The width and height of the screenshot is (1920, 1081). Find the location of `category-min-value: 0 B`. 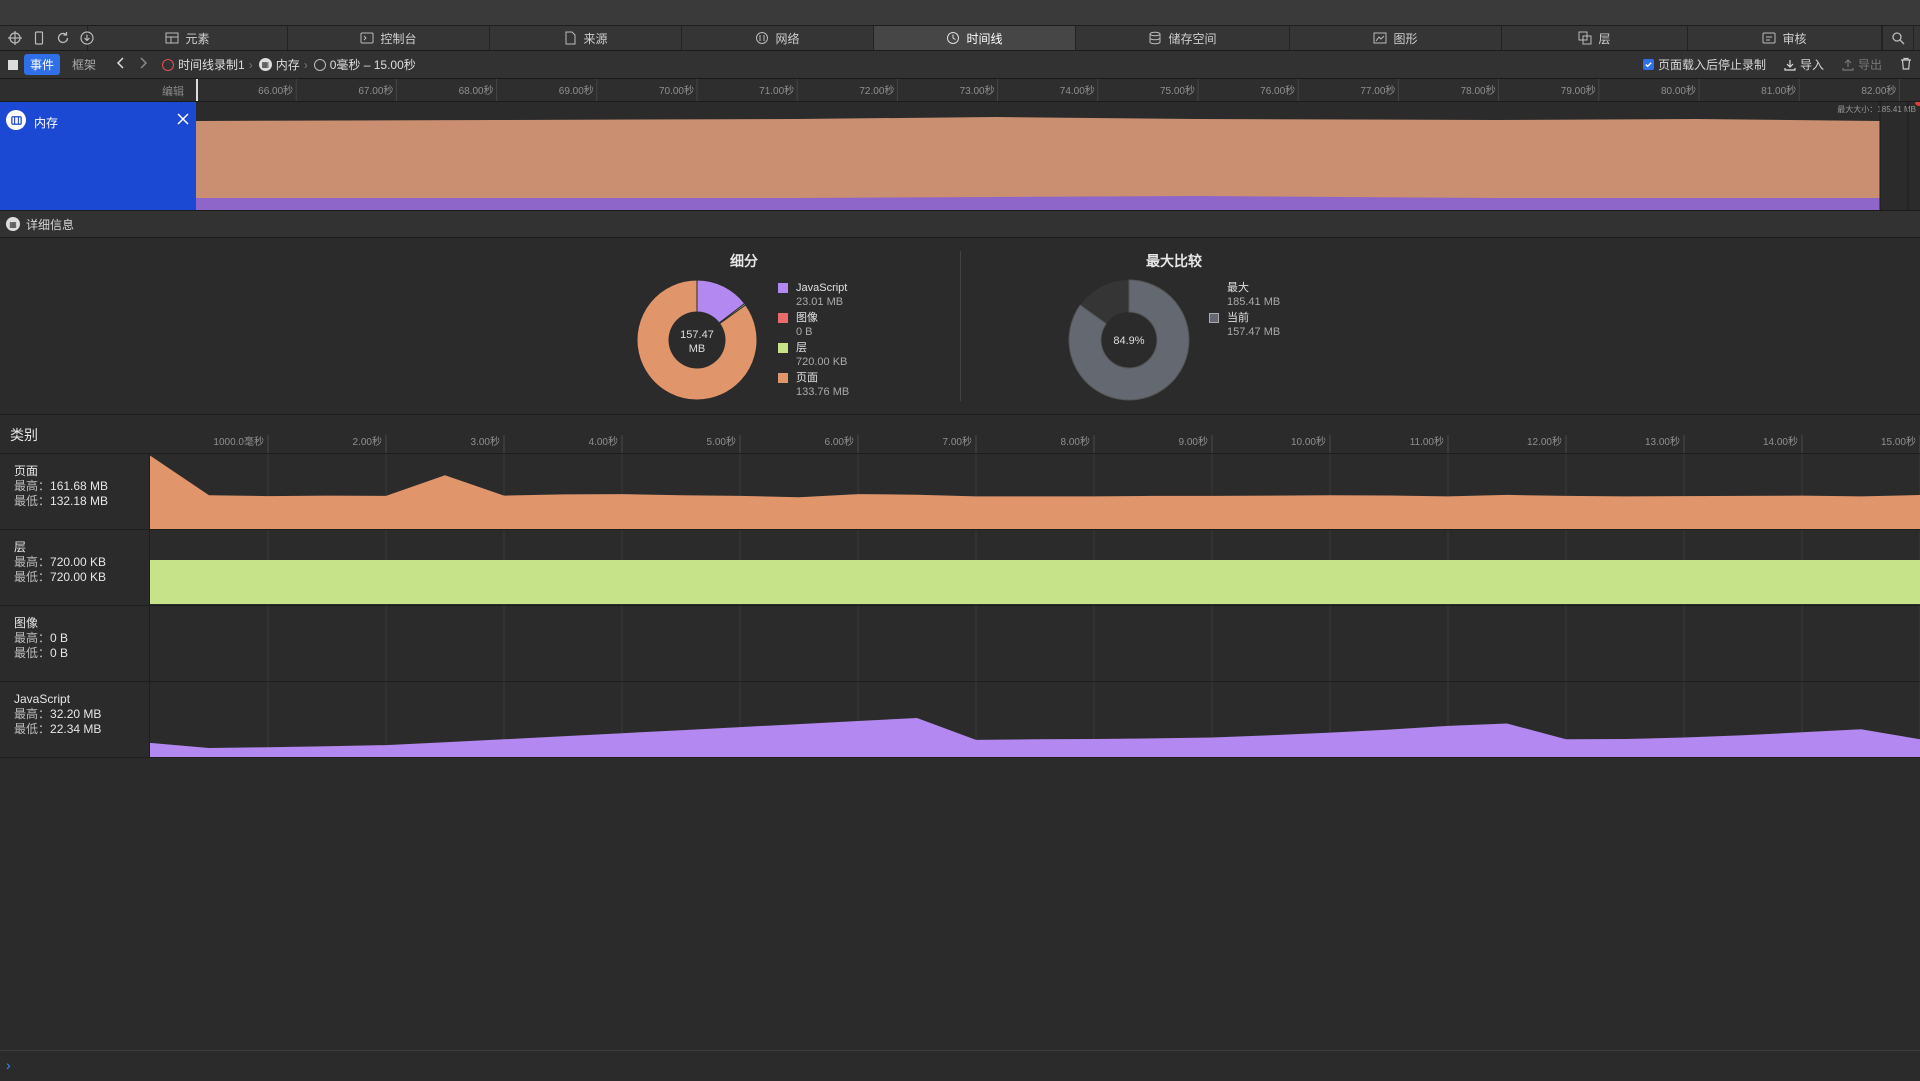

category-min-value: 0 B is located at coordinates (59, 653).